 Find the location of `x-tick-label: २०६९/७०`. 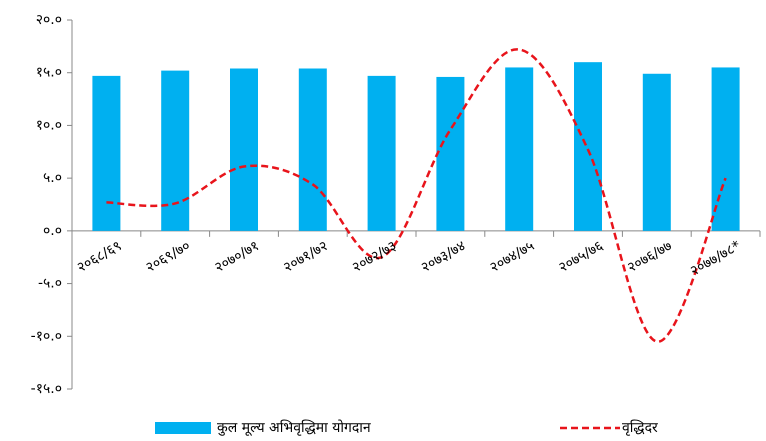

x-tick-label: २०६९/७० is located at coordinates (168, 257).